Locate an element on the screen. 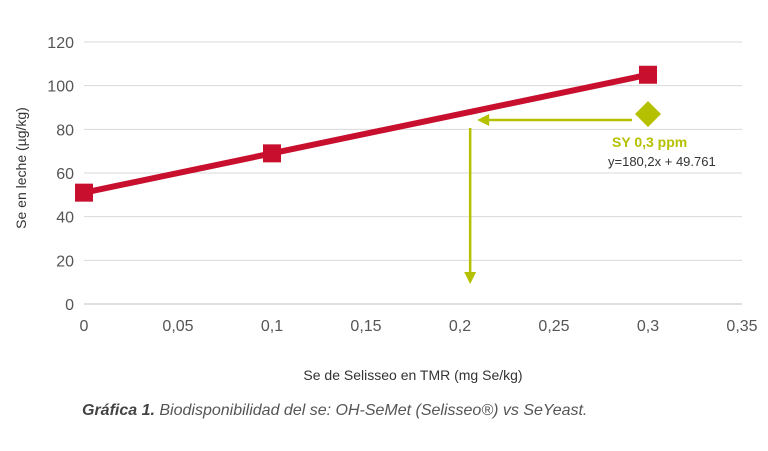 This screenshot has width=768, height=451. y-axis-label: Se en leche (µg/kg) is located at coordinates (21, 168).